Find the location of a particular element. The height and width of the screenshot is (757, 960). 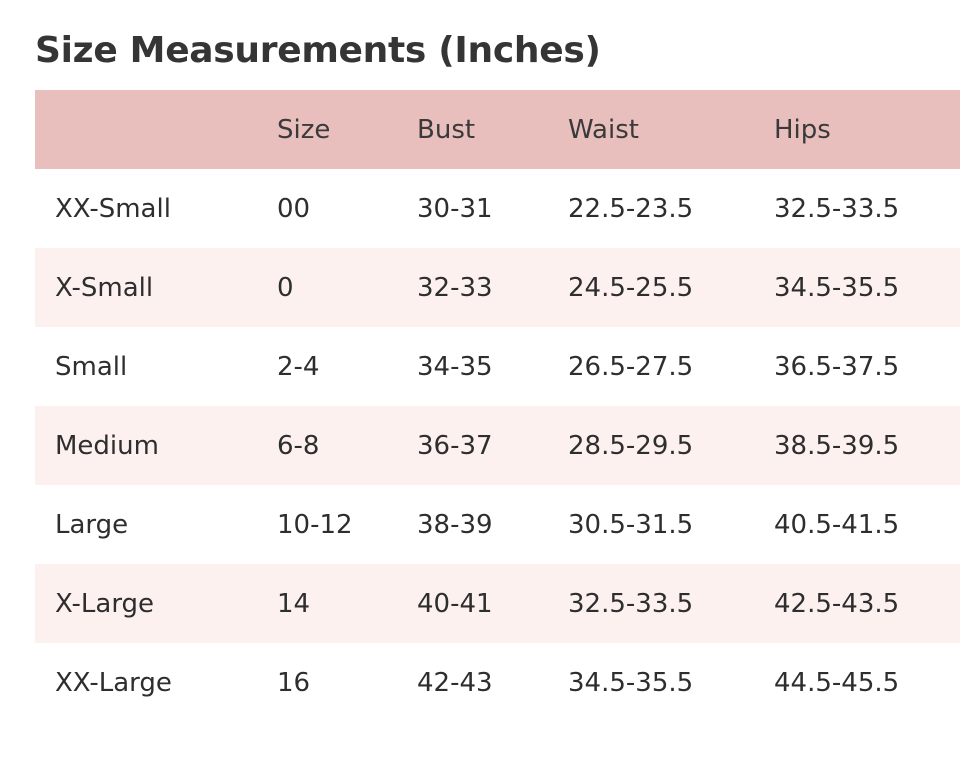

table-row: XX-Small 00 30-31 22.5-23.5 32.5-33.5 is located at coordinates (497, 208).